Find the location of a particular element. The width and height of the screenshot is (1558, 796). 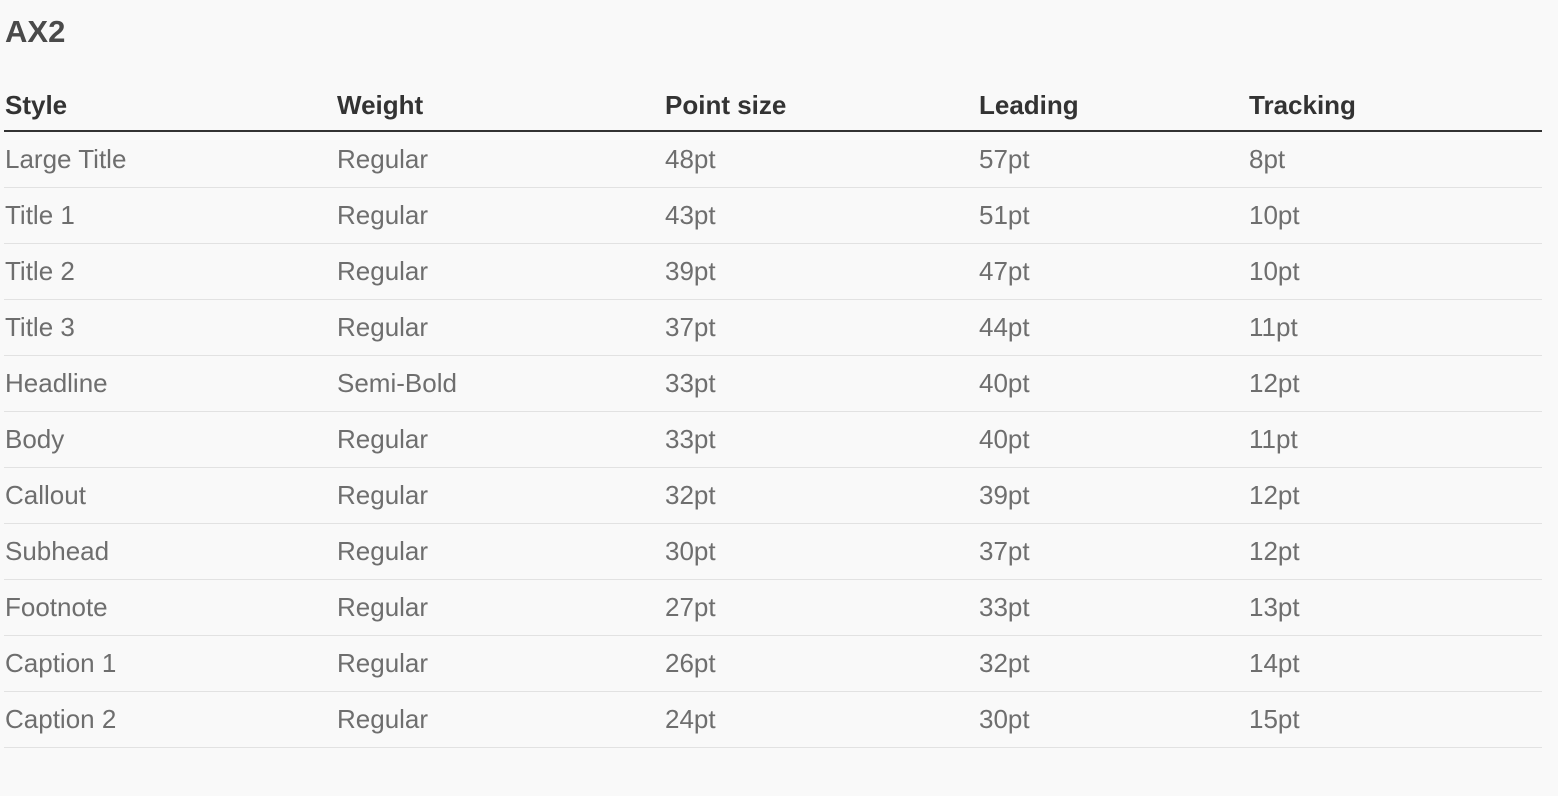

cell-style: Title 1 is located at coordinates (170, 215).